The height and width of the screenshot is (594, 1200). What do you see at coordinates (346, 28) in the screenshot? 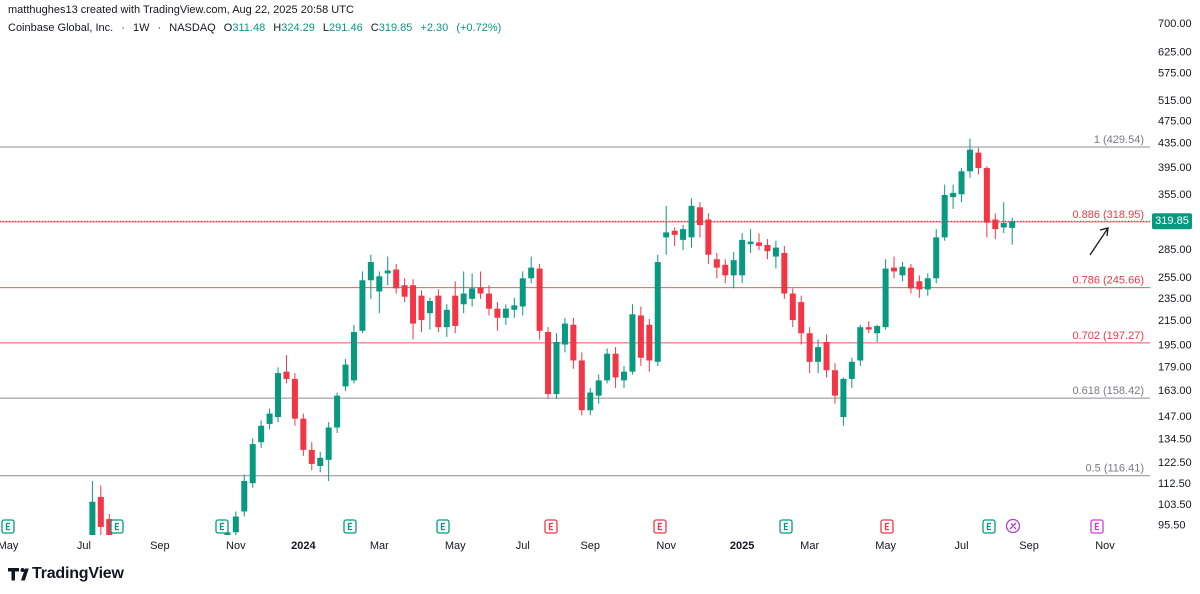
I see `low-value: 291.46` at bounding box center [346, 28].